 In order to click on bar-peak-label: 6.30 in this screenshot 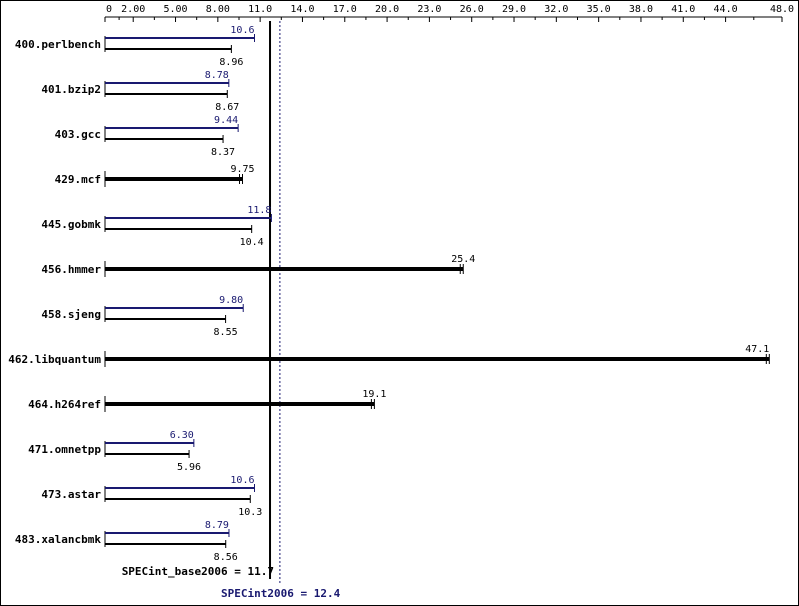, I will do `click(182, 435)`.